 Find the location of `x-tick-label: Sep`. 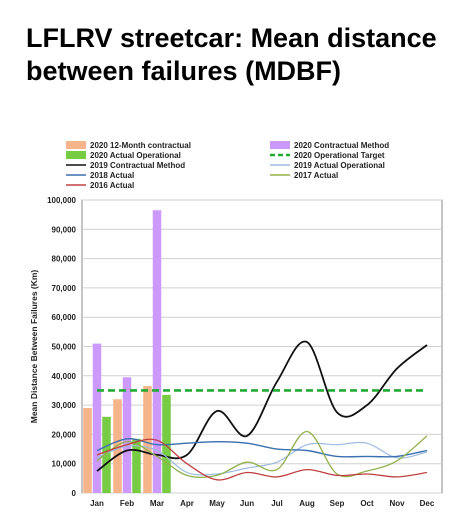

x-tick-label: Sep is located at coordinates (337, 503).